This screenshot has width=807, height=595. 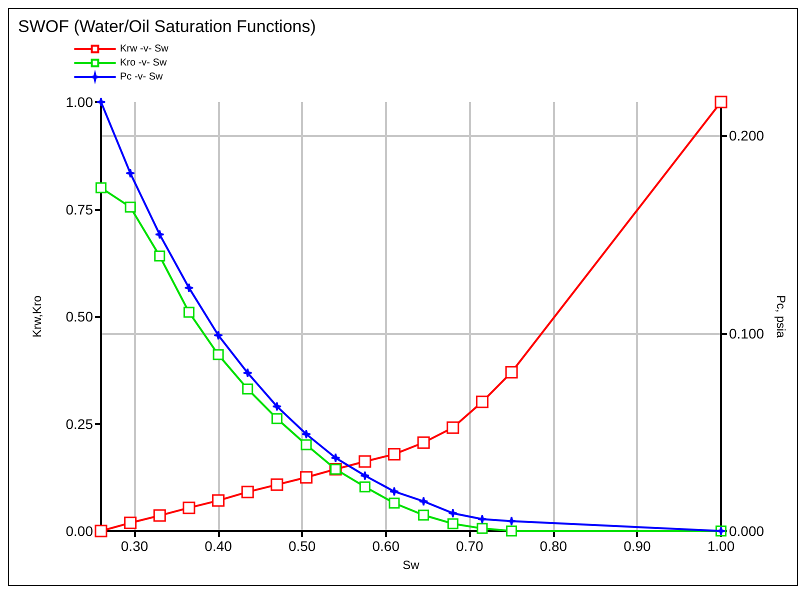 I want to click on y-tick-label: 0.75, so click(x=80, y=209).